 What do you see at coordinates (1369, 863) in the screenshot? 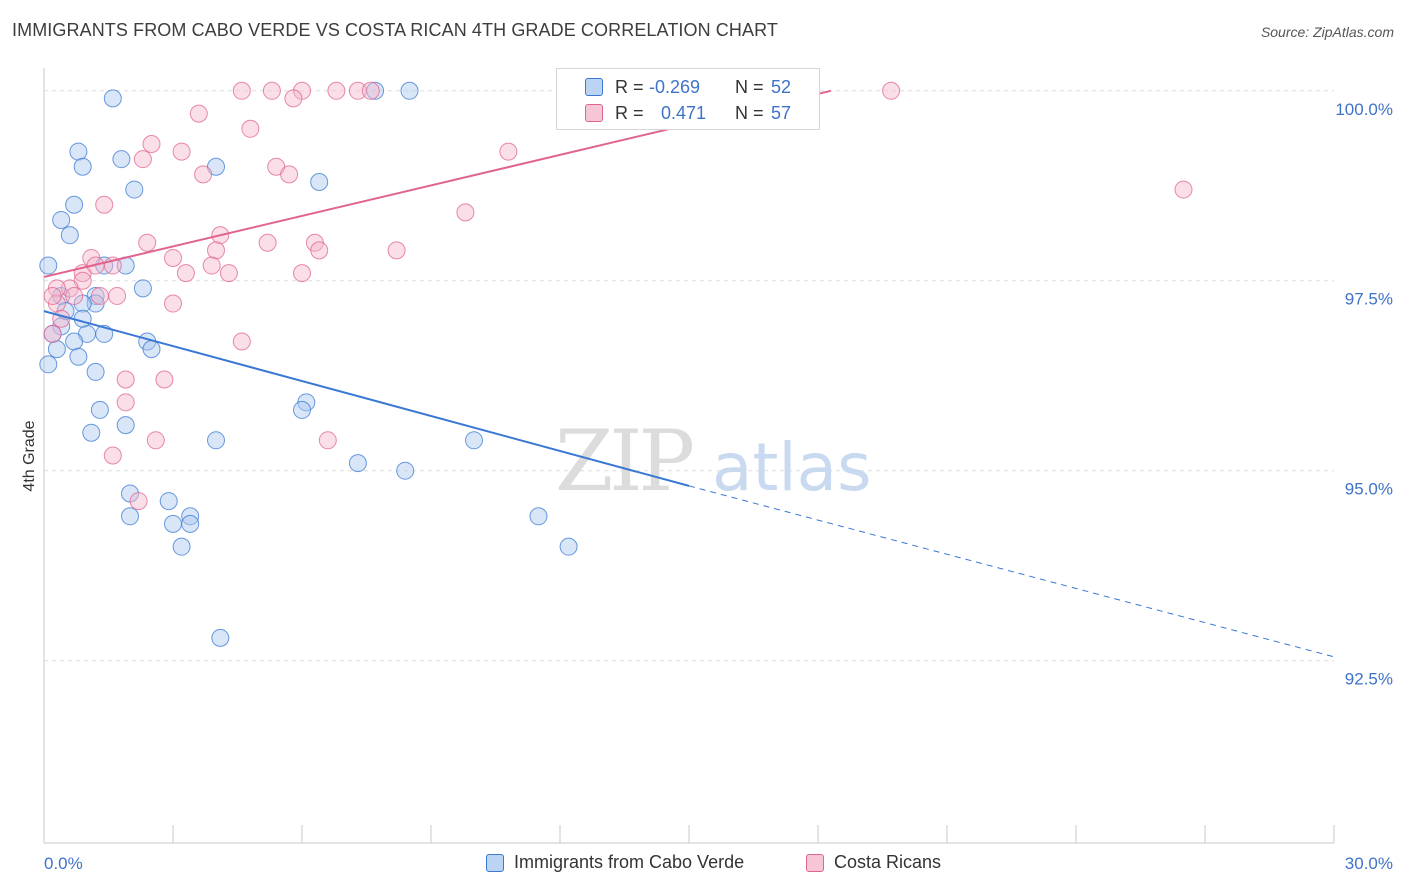
I see `x-tick-label-max: 30.0%` at bounding box center [1369, 863].